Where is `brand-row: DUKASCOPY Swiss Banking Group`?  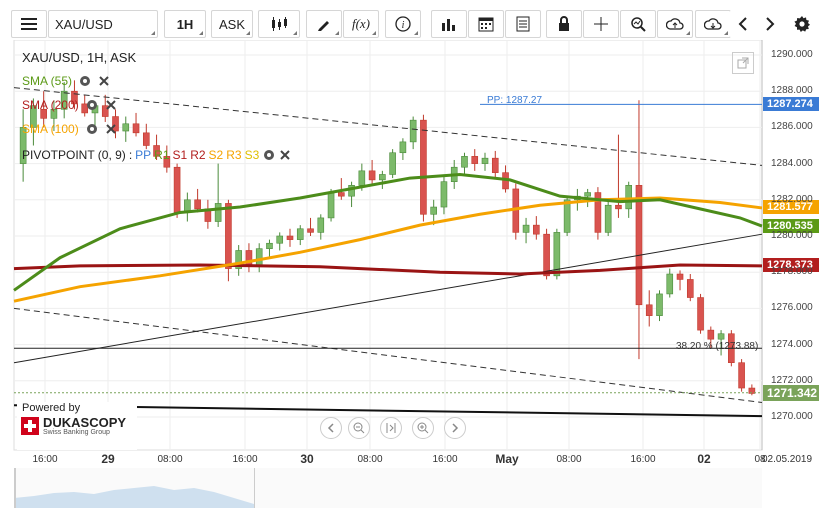
brand-row: DUKASCOPY Swiss Banking Group is located at coordinates (79, 426).